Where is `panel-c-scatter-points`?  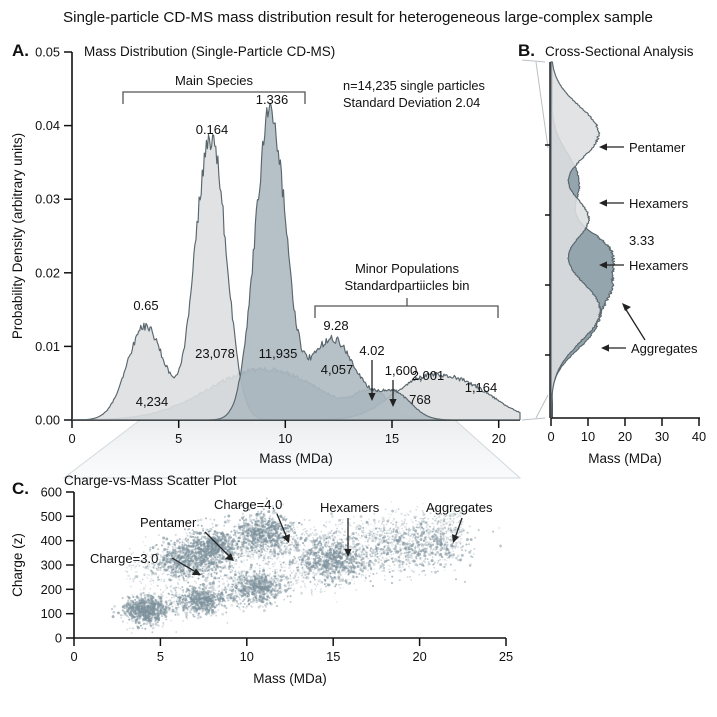
panel-c-scatter-points is located at coordinates (306, 565).